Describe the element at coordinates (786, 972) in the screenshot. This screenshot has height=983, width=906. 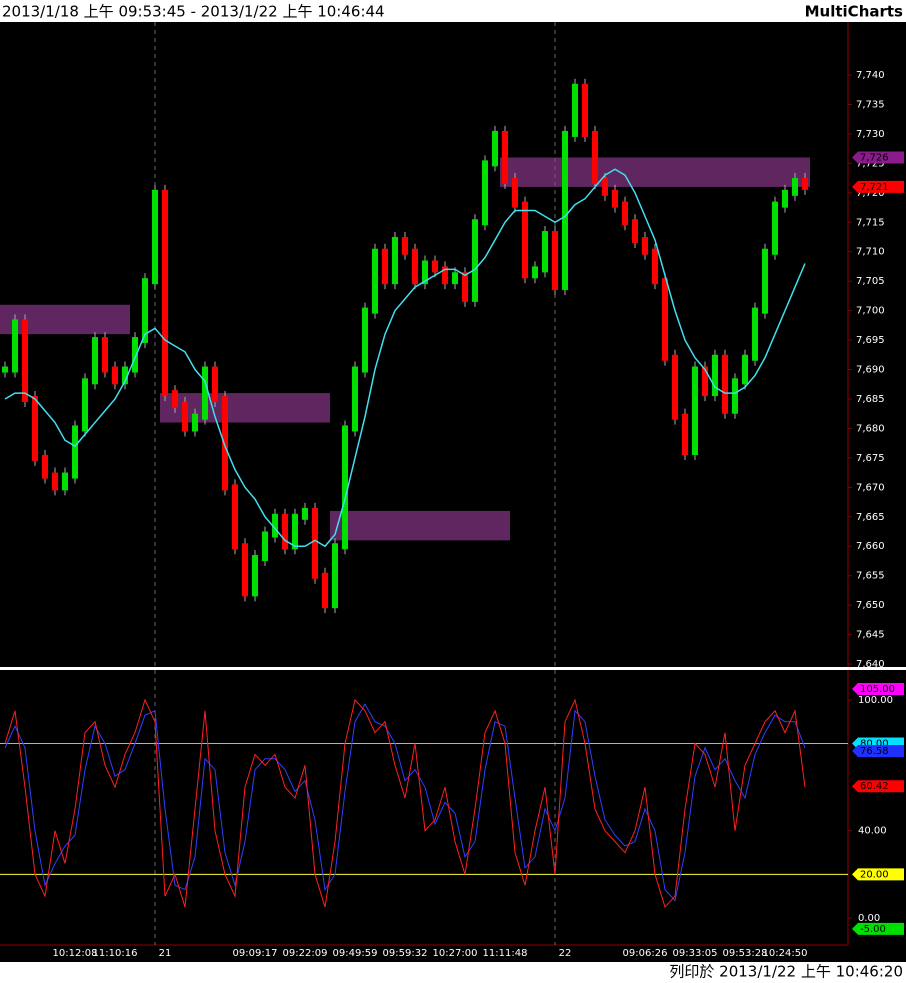
I see `footer-text: 列印於 2013/1/22 上午 10:46:20` at that location.